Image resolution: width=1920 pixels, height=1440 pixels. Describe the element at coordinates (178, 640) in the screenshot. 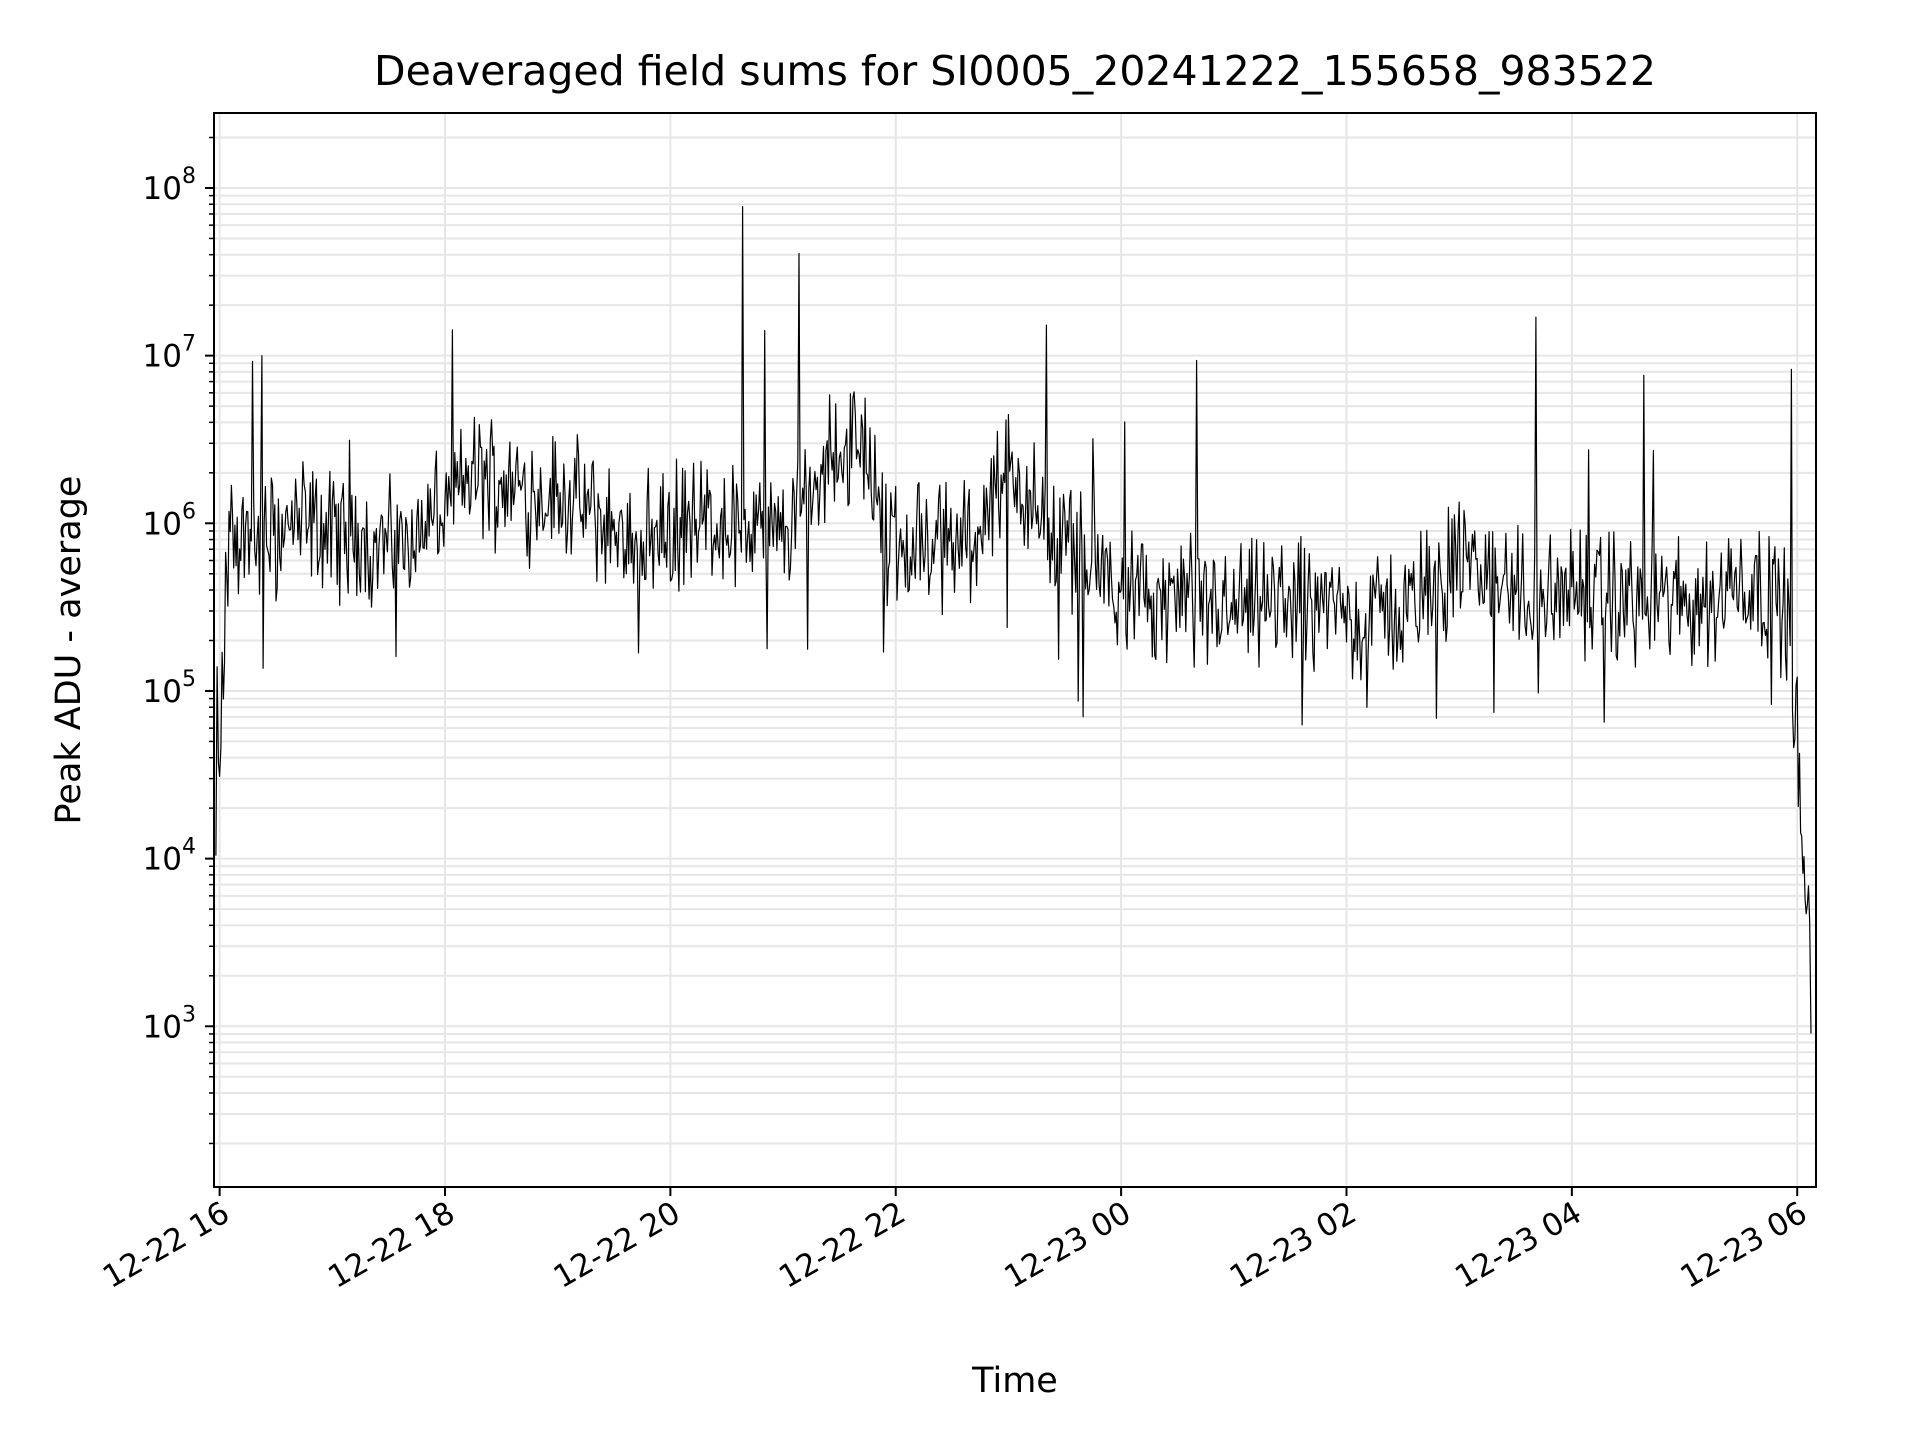

I see `y-axis: 10³ 10⁴ 10⁵ 10⁶ 10⁷ 10⁸` at that location.